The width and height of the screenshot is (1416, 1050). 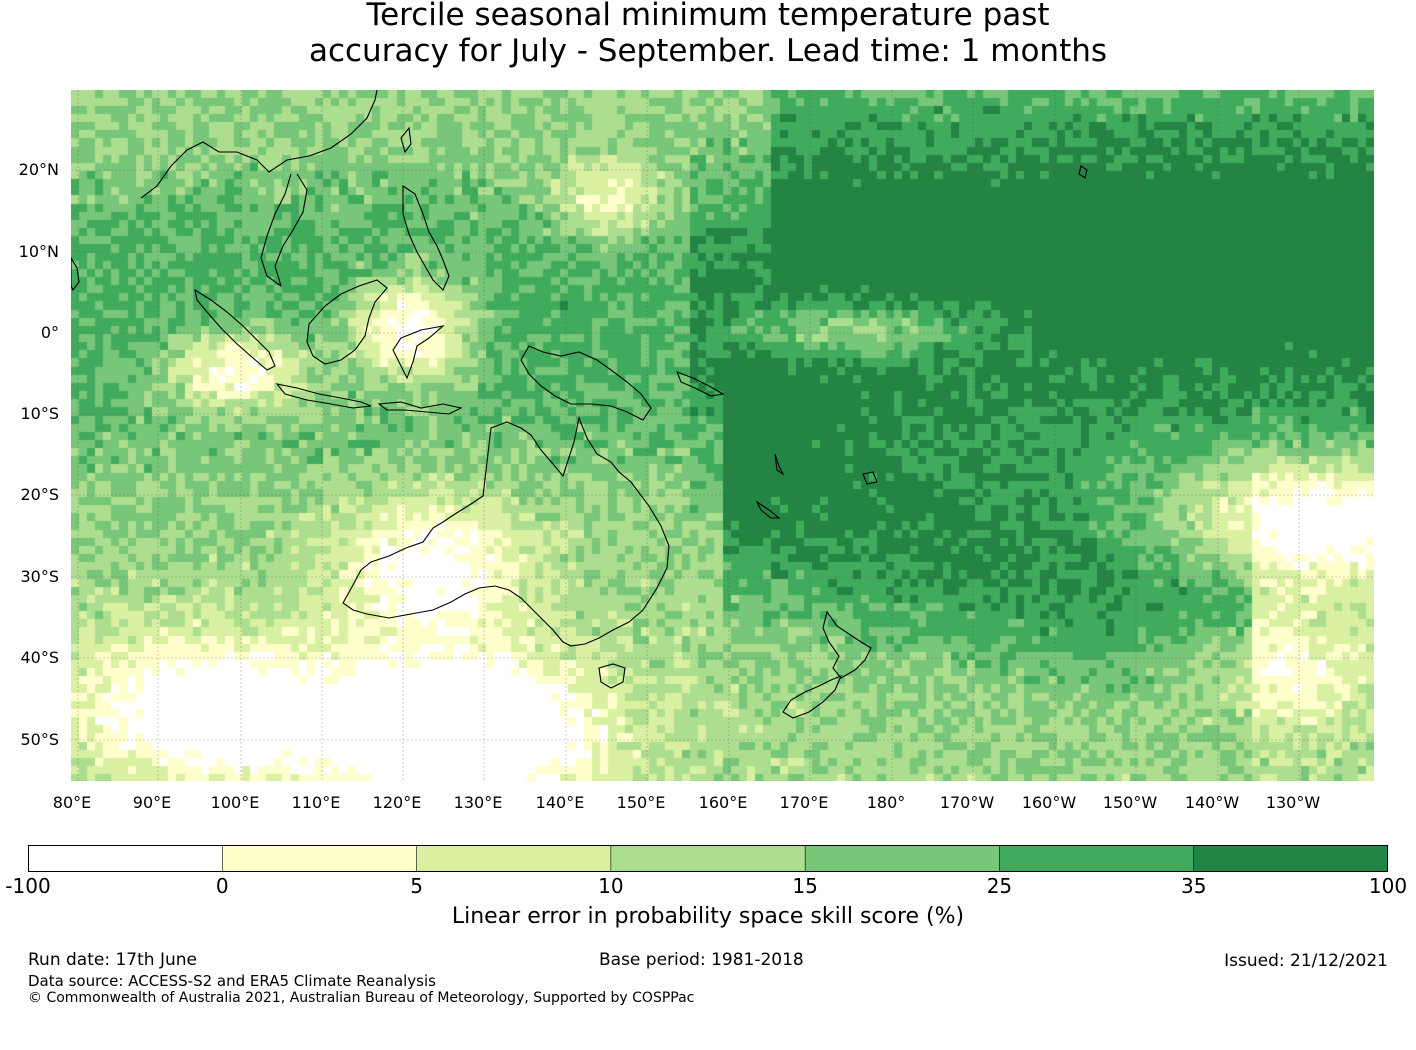 I want to click on lon-label: 170°W, so click(x=967, y=802).